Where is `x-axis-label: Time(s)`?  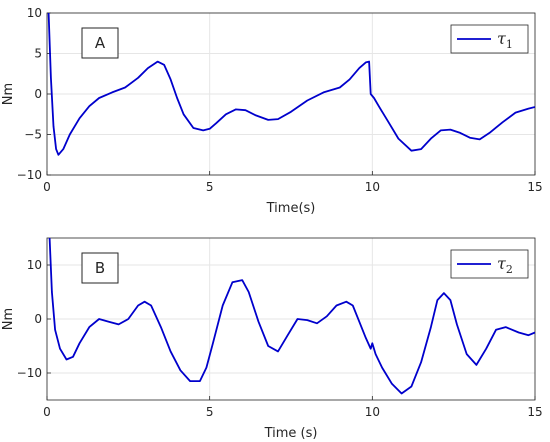 x-axis-label: Time(s) is located at coordinates (291, 208).